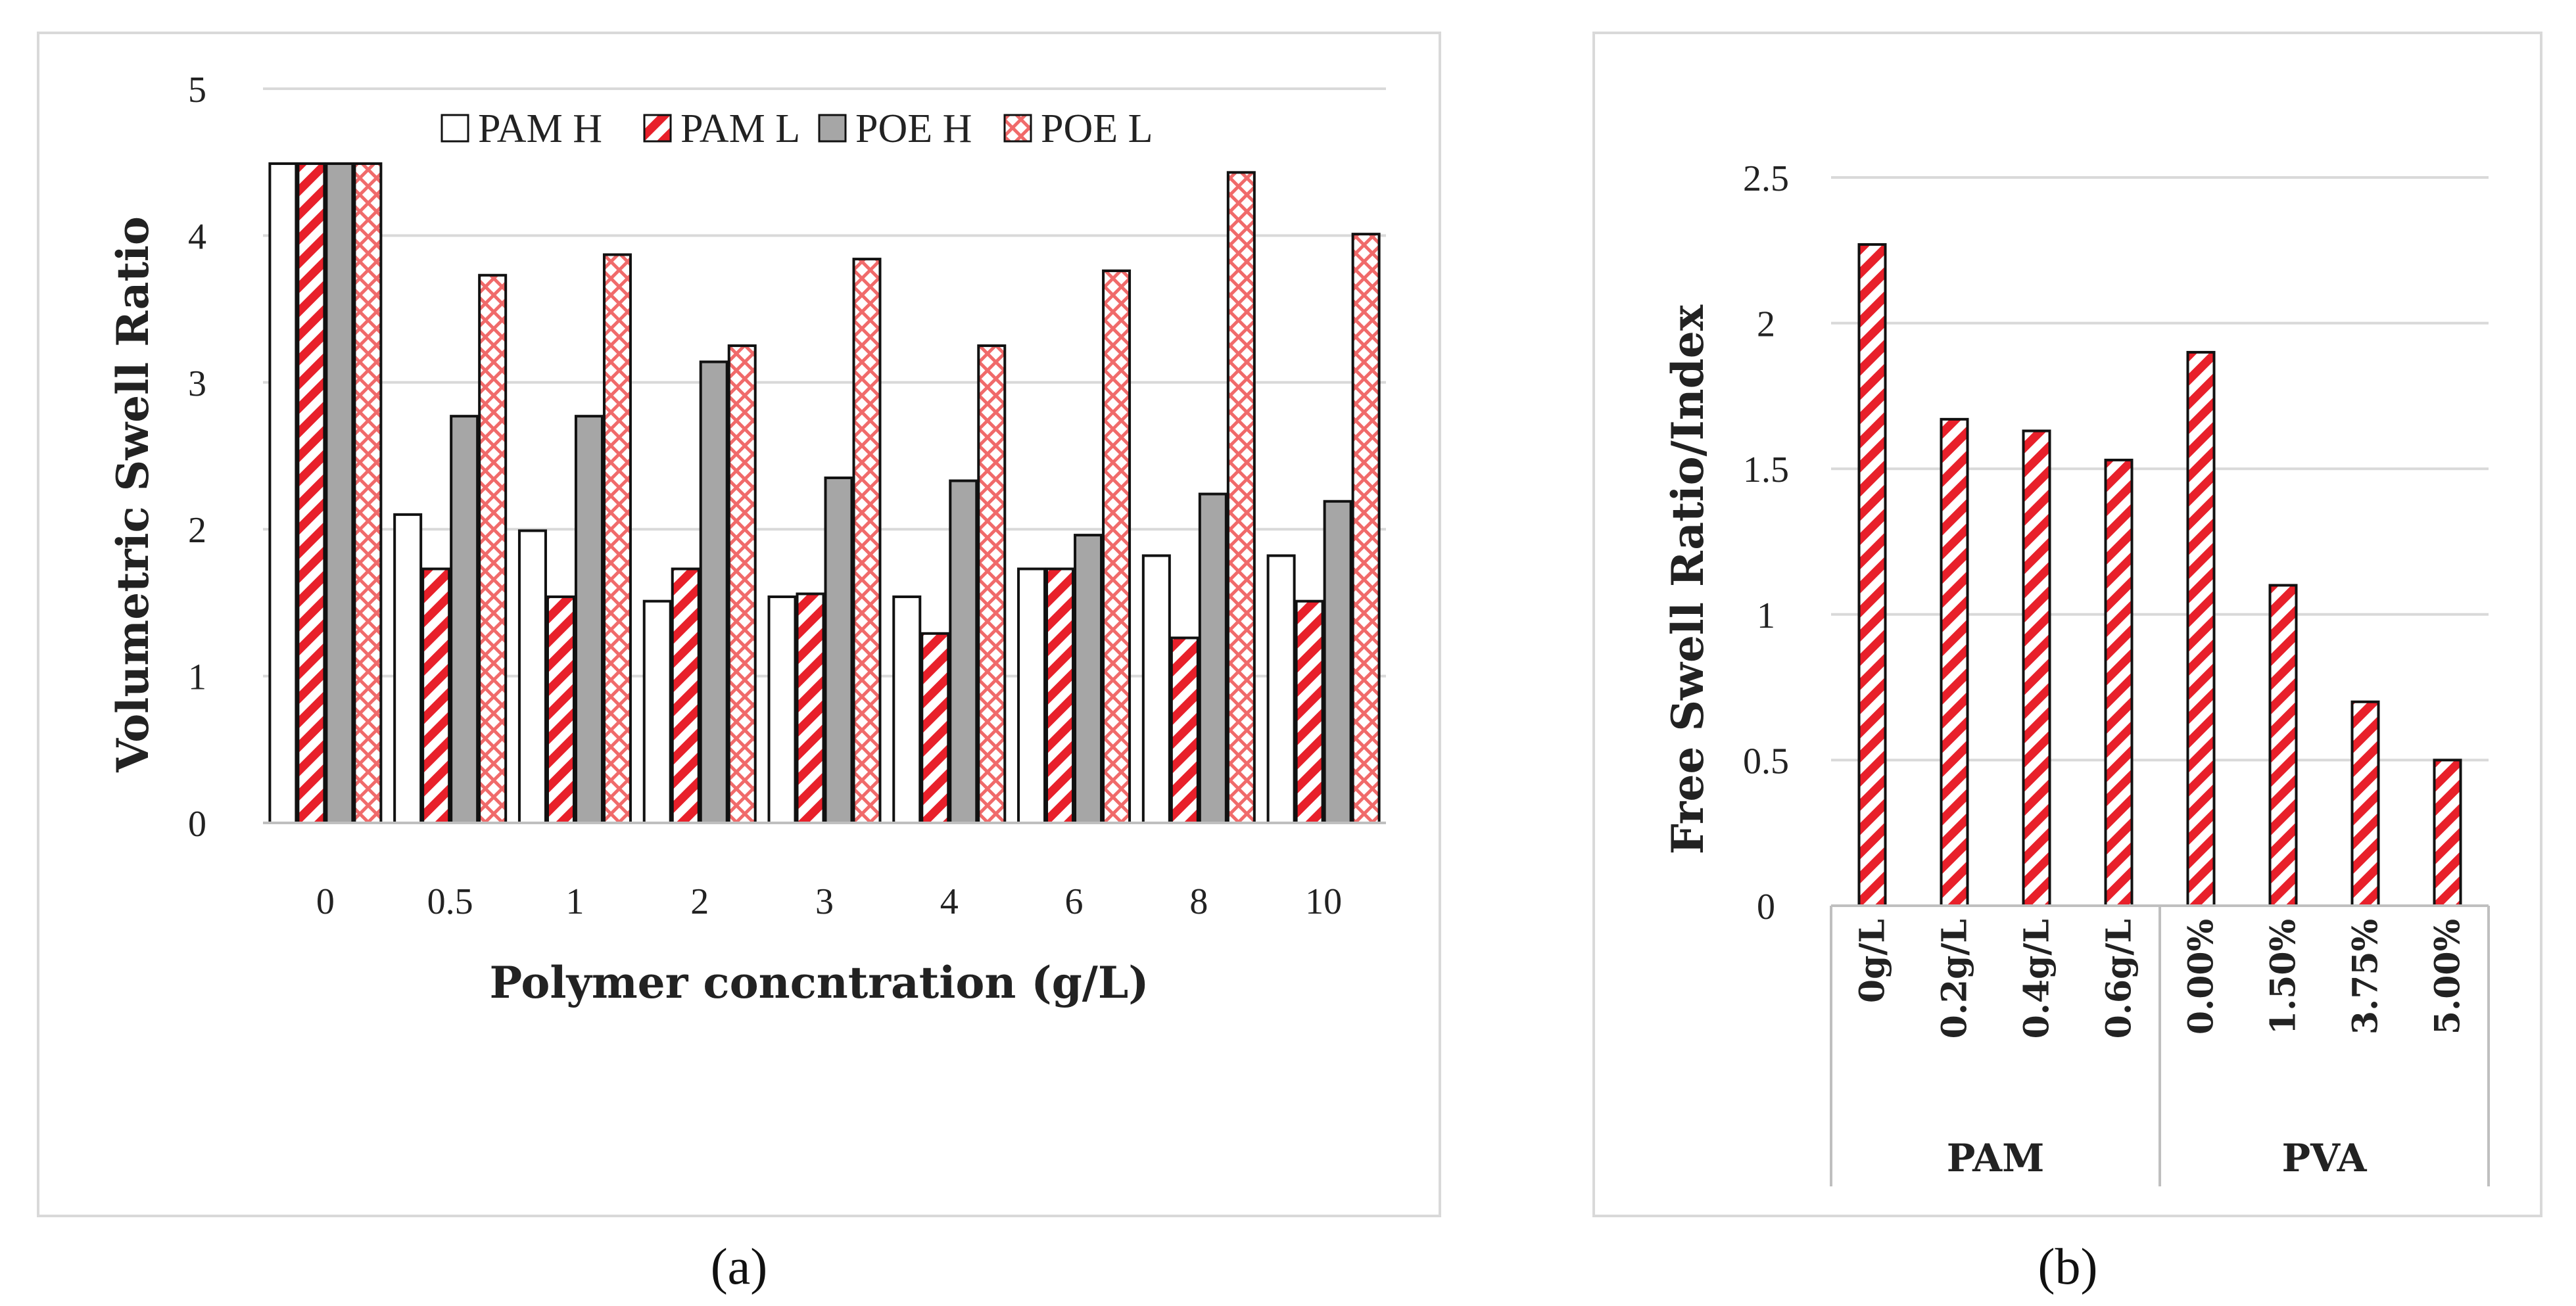  I want to click on chart-b-category-label: 0.6g/L, so click(2119, 978).